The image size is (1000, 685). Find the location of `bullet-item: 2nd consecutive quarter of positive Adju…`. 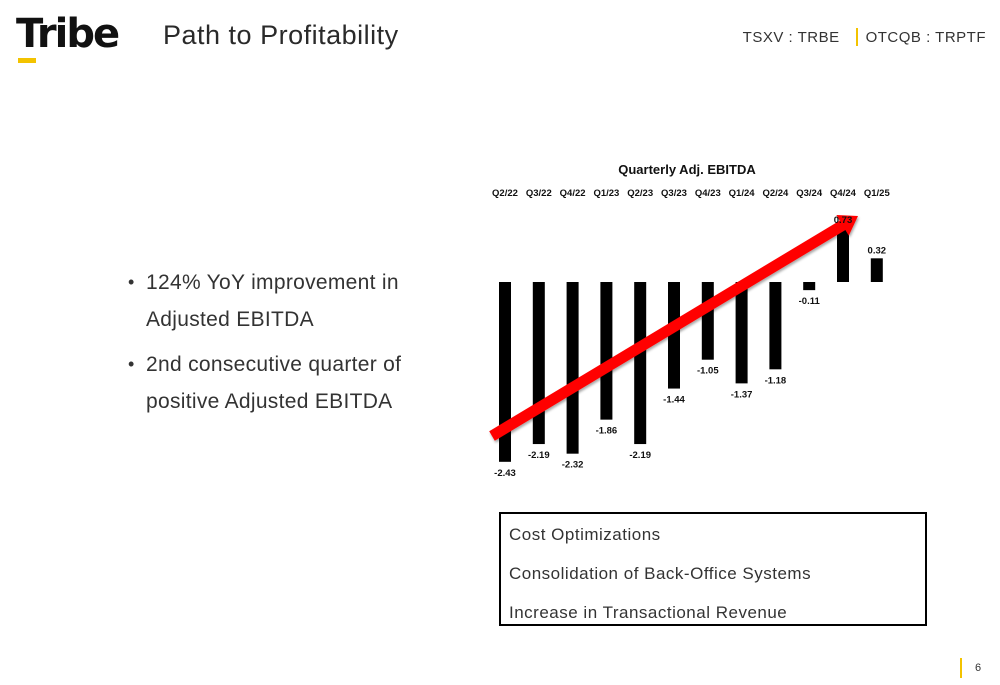

bullet-item: 2nd consecutive quarter of positive Adju… is located at coordinates (278, 383).